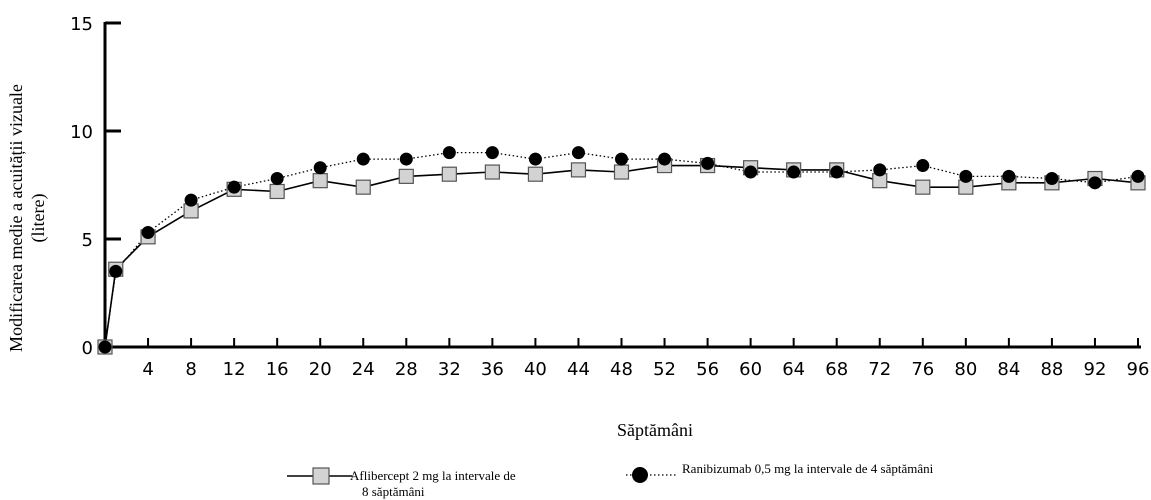 Image resolution: width=1151 pixels, height=500 pixels. Describe the element at coordinates (190, 369) in the screenshot. I see `x-tick-label: 8` at that location.